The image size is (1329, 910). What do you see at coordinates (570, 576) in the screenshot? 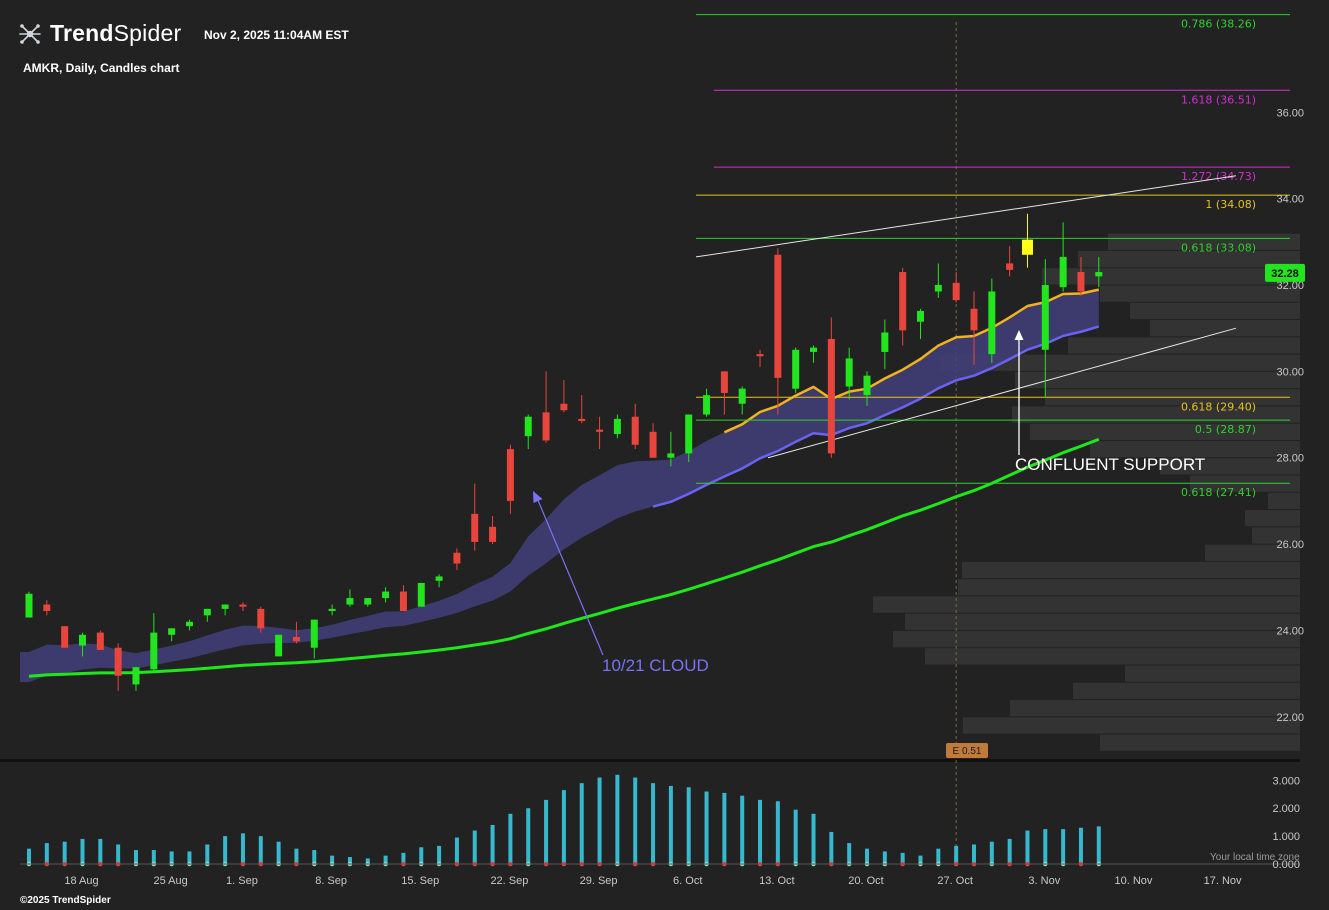
I see `cloud-arrow` at bounding box center [570, 576].